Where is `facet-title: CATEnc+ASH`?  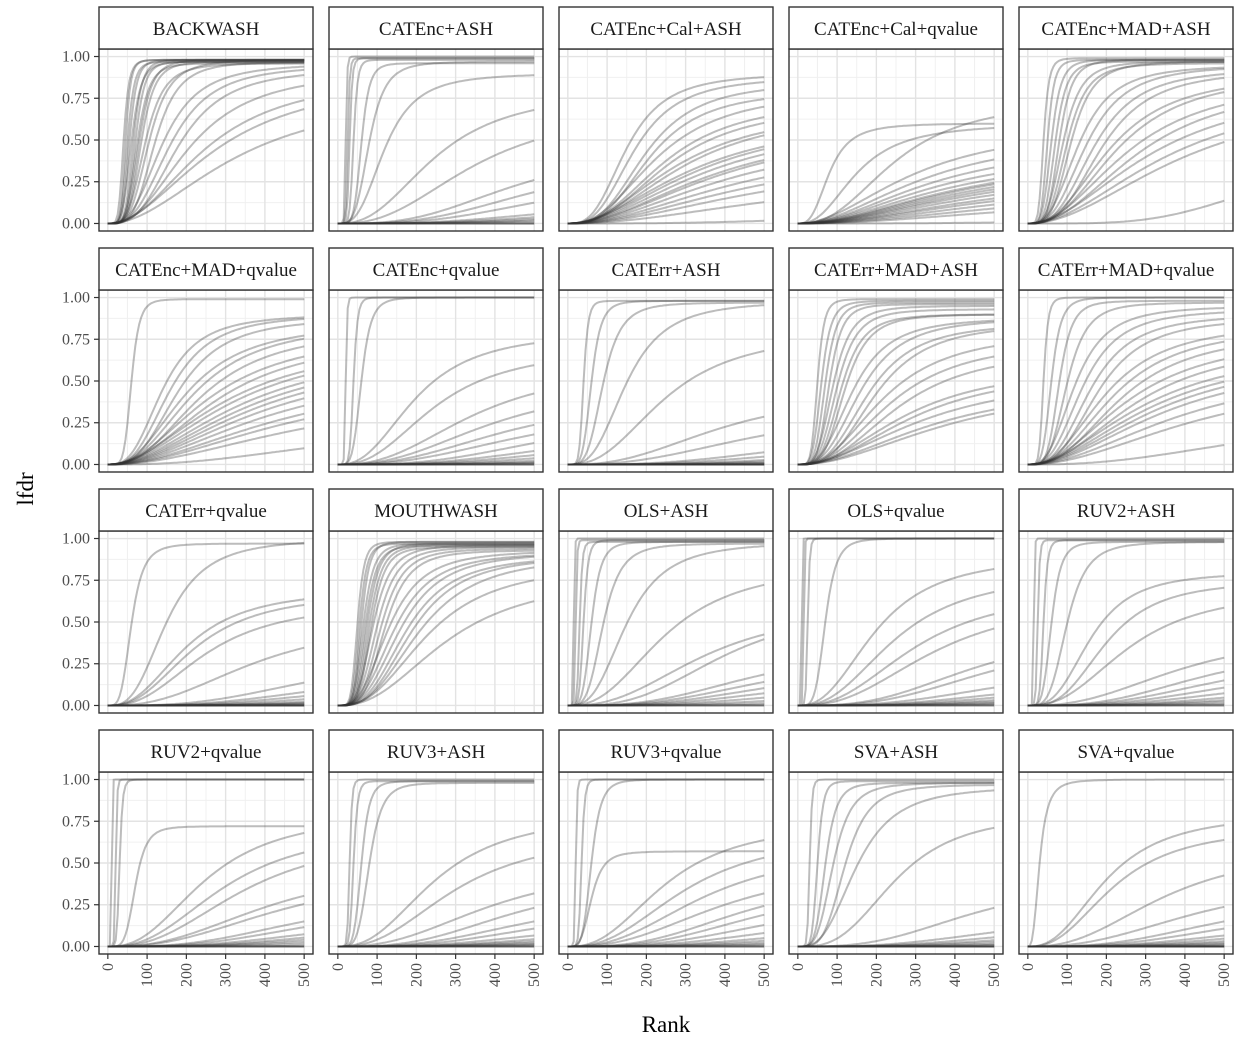
facet-title: CATEnc+ASH is located at coordinates (436, 29).